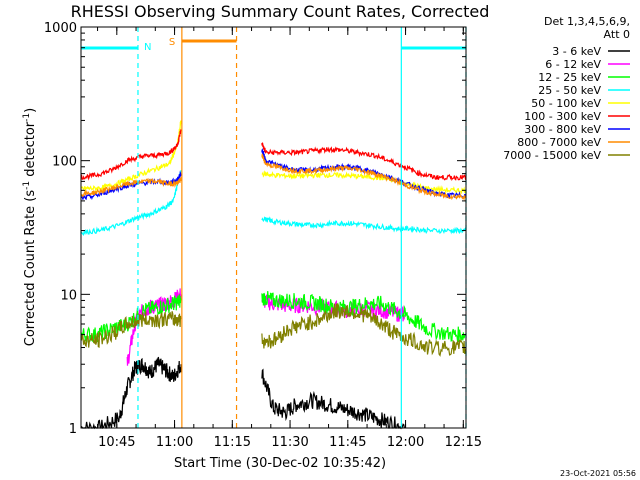  I want to click on legend-label-2: 6 - 12 keV, so click(573, 64).